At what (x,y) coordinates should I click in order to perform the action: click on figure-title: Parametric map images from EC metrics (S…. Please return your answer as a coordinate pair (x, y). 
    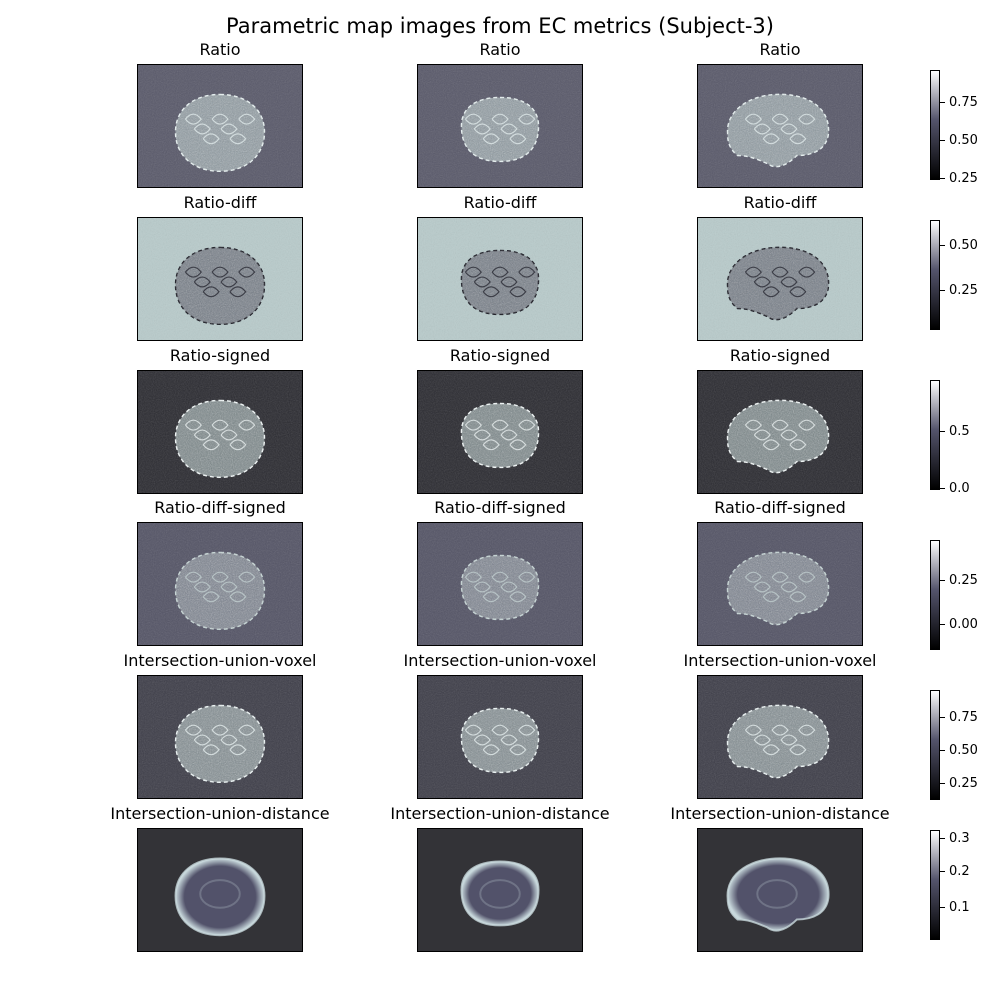
    Looking at the image, I should click on (500, 26).